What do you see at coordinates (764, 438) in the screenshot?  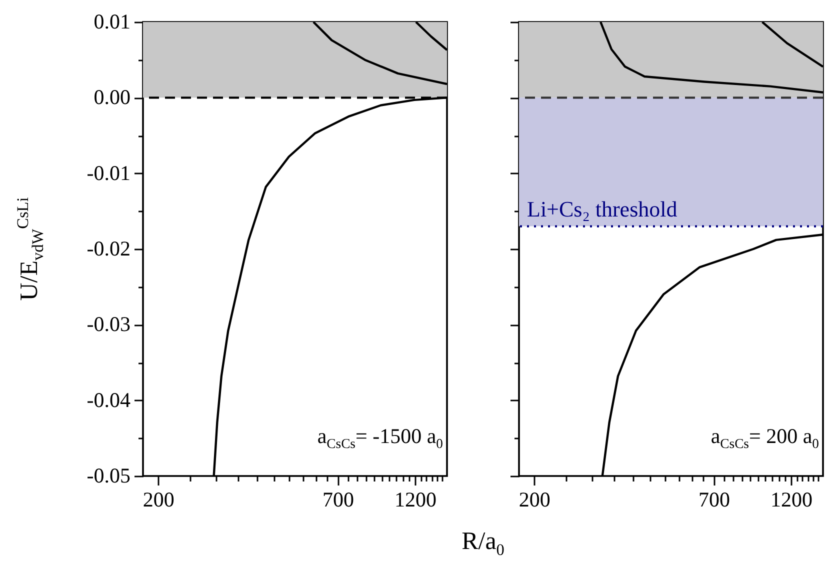 I see `annotation: a$_{CsCs}$= 200 a$_{0}$` at bounding box center [764, 438].